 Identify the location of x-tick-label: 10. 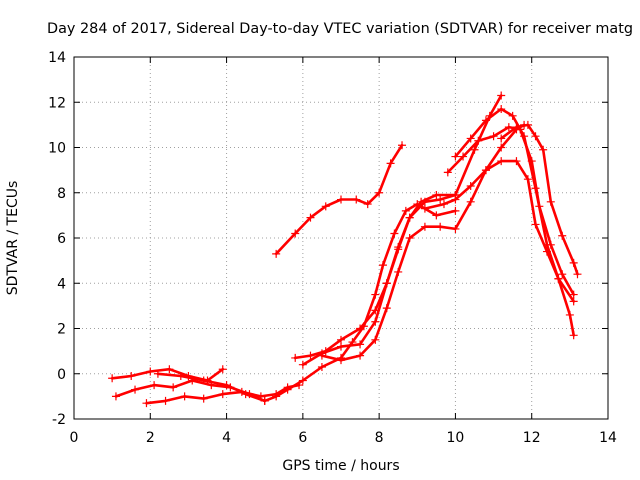
(456, 438).